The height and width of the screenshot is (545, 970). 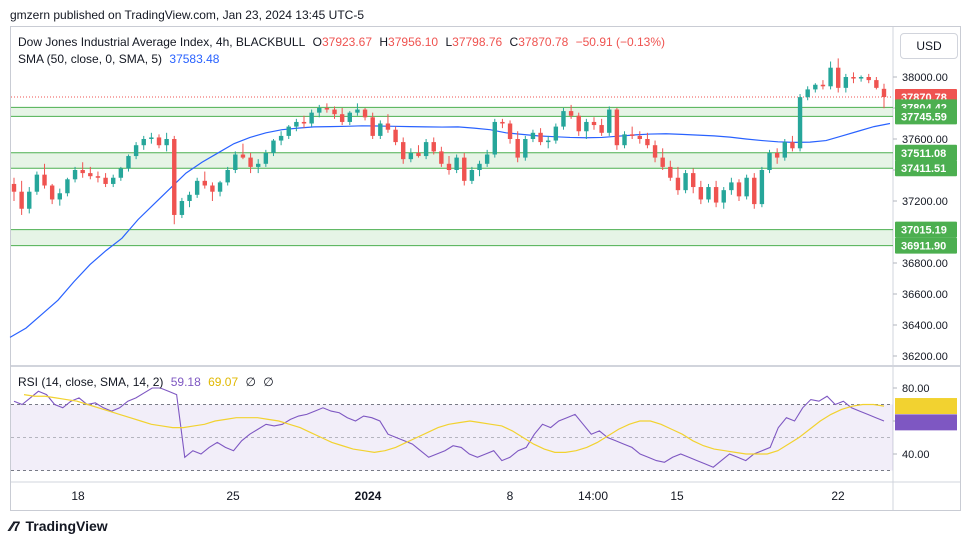 What do you see at coordinates (90, 59) in the screenshot?
I see `sma-label: SMA (50, close, 0, SMA, 5)` at bounding box center [90, 59].